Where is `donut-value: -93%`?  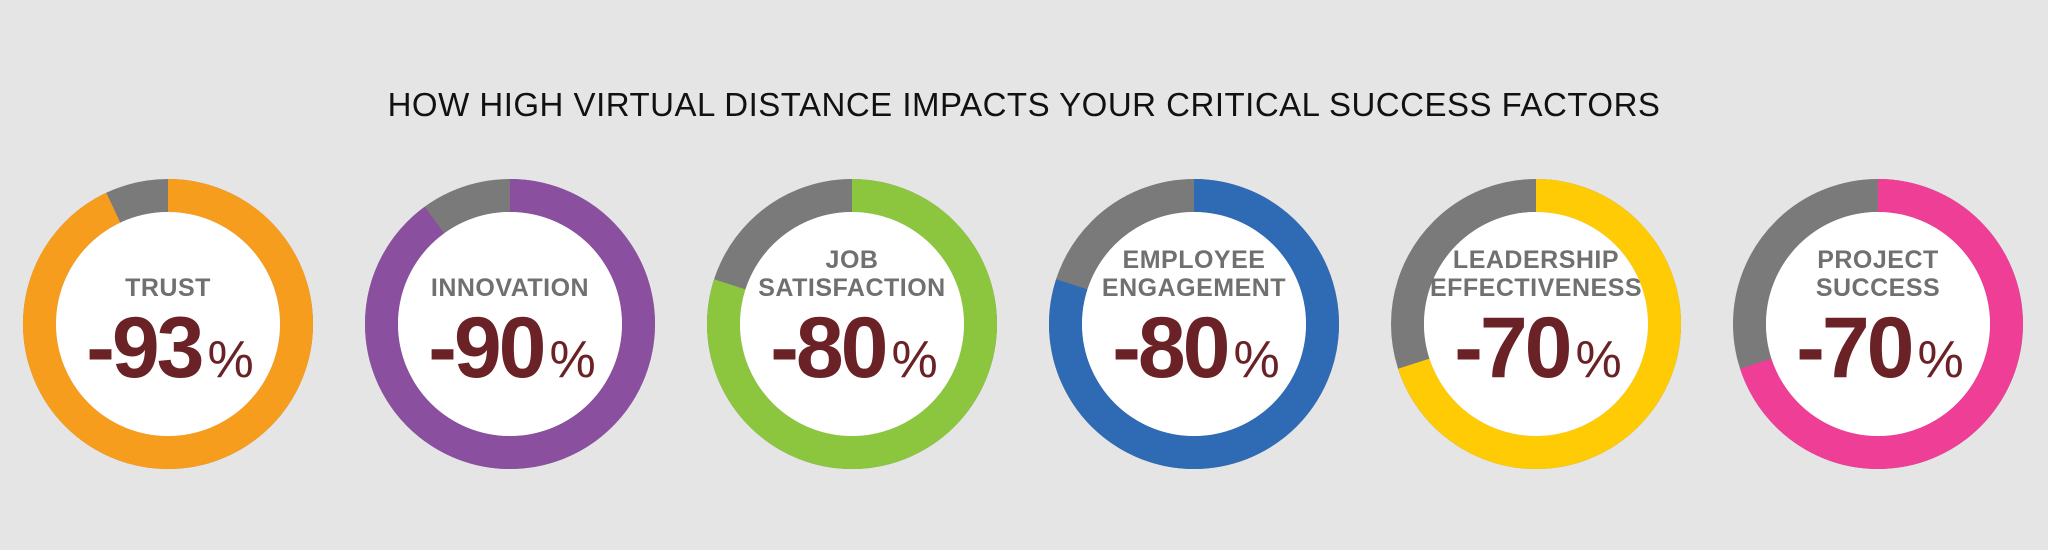
donut-value: -93% is located at coordinates (170, 348).